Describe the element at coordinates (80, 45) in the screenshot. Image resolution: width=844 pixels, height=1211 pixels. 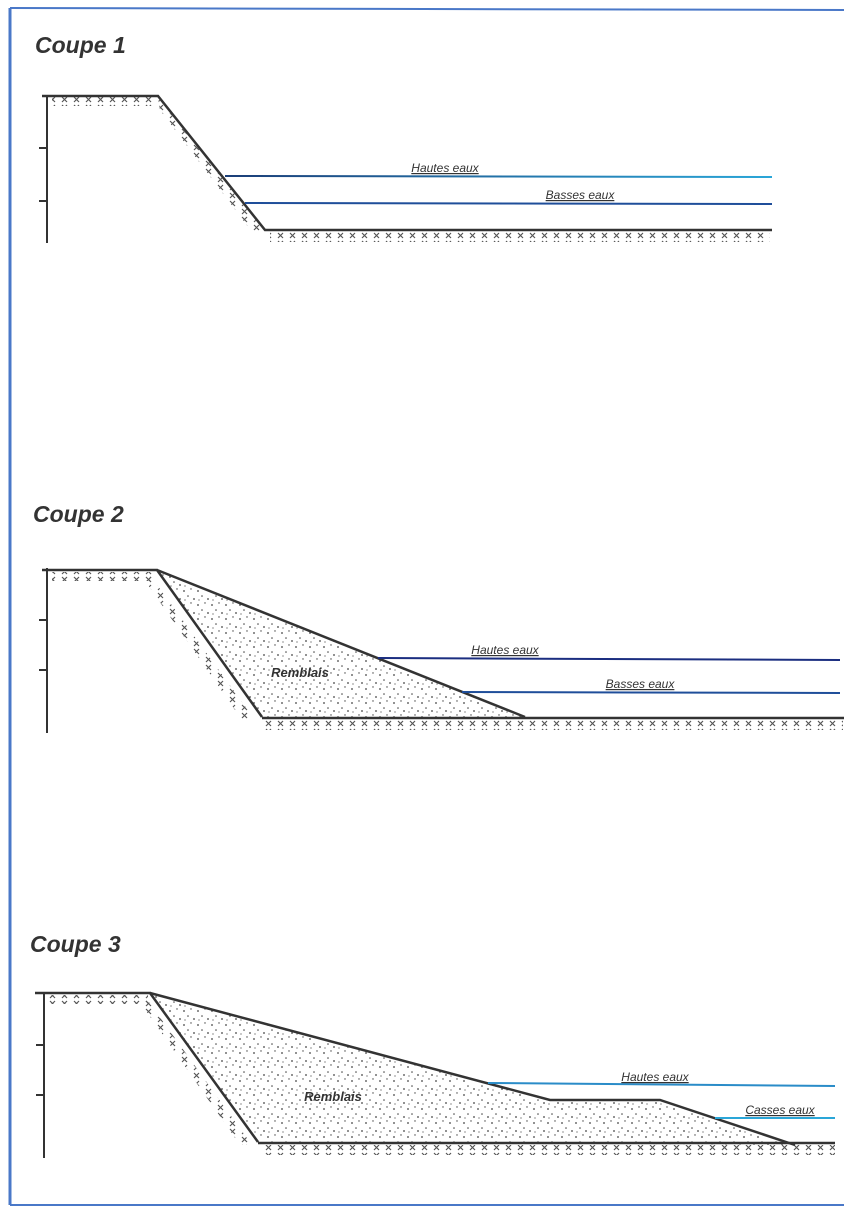
I see `section-title: Coupe 1` at that location.